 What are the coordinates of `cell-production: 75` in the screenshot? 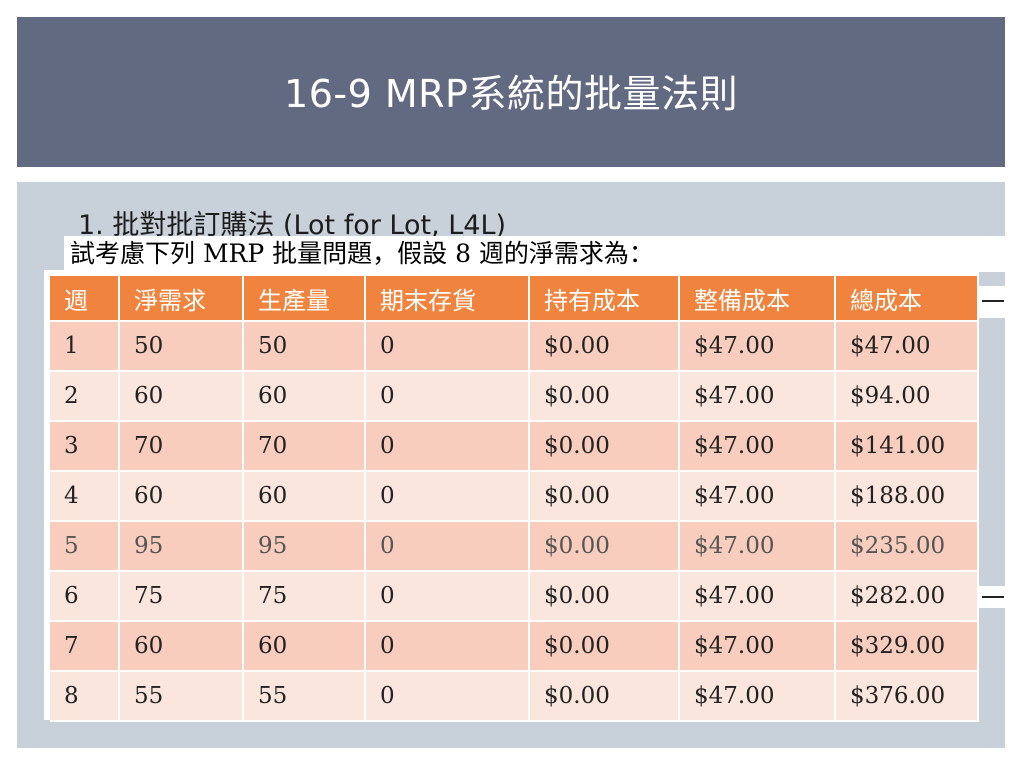 It's located at (305, 597).